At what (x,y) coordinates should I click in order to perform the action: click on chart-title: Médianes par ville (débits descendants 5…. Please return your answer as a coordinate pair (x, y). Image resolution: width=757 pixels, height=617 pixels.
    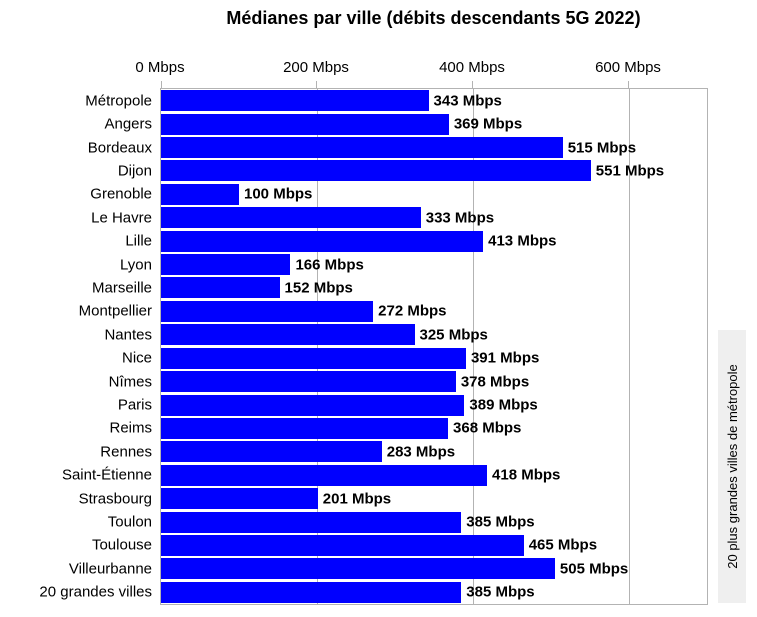
    Looking at the image, I should click on (433, 18).